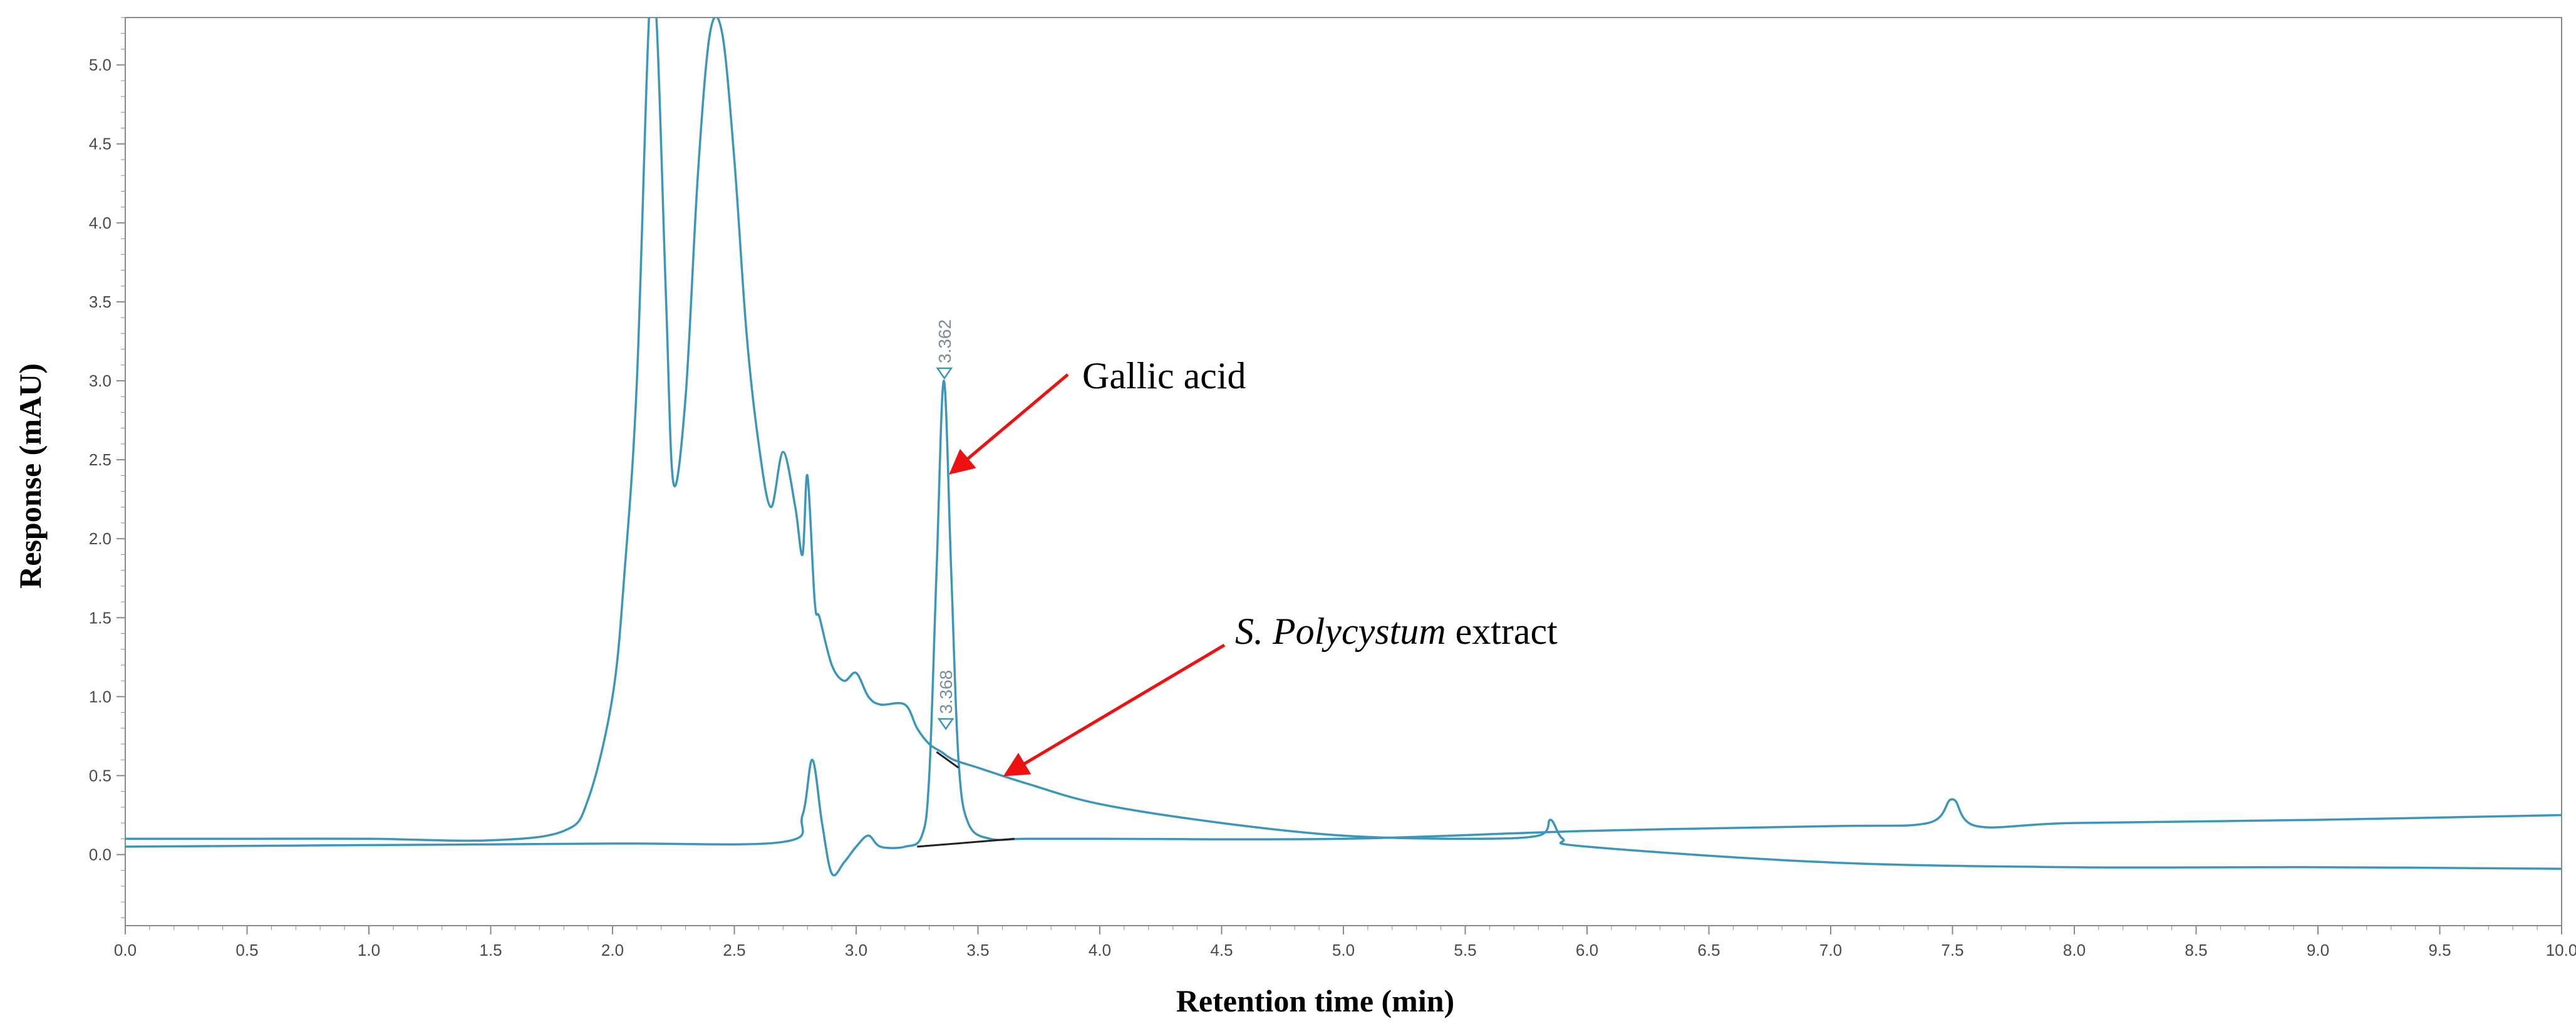 Image resolution: width=2576 pixels, height=1034 pixels. What do you see at coordinates (125, 950) in the screenshot?
I see `x-tick-label: 0.0` at bounding box center [125, 950].